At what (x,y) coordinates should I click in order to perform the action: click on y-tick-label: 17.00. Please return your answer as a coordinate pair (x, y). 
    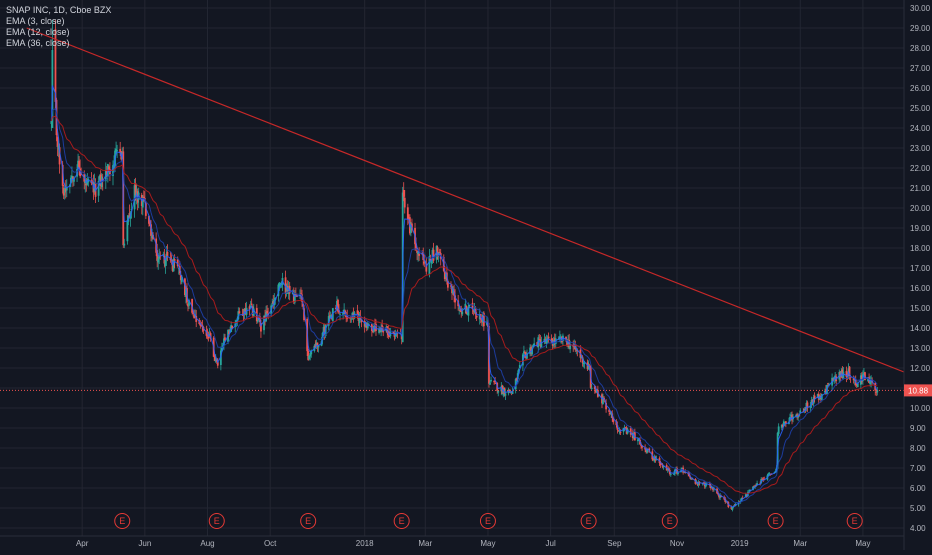
    Looking at the image, I should click on (920, 268).